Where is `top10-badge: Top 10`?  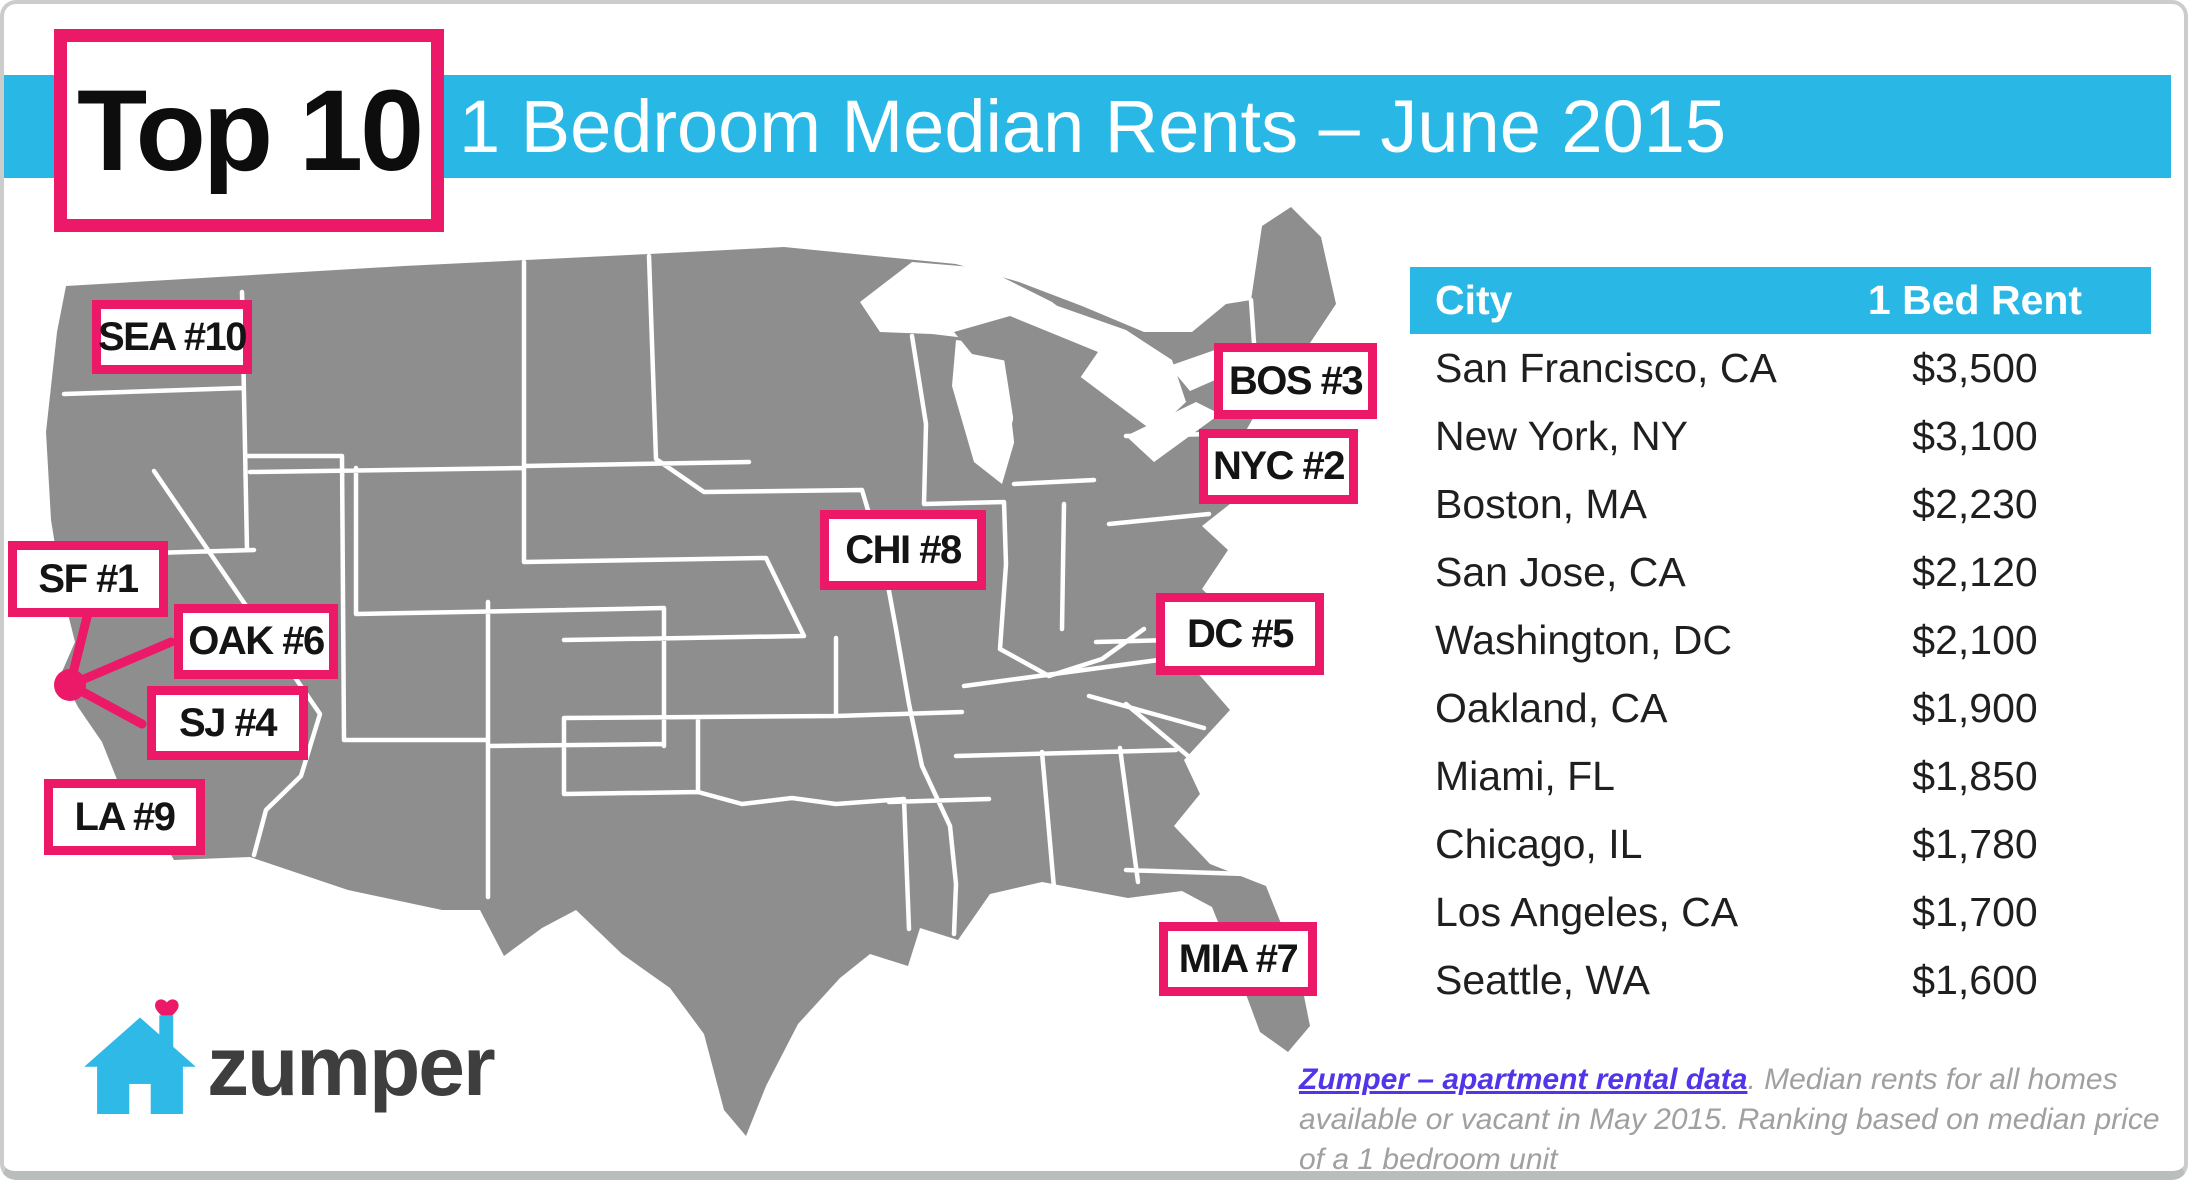 top10-badge: Top 10 is located at coordinates (249, 130).